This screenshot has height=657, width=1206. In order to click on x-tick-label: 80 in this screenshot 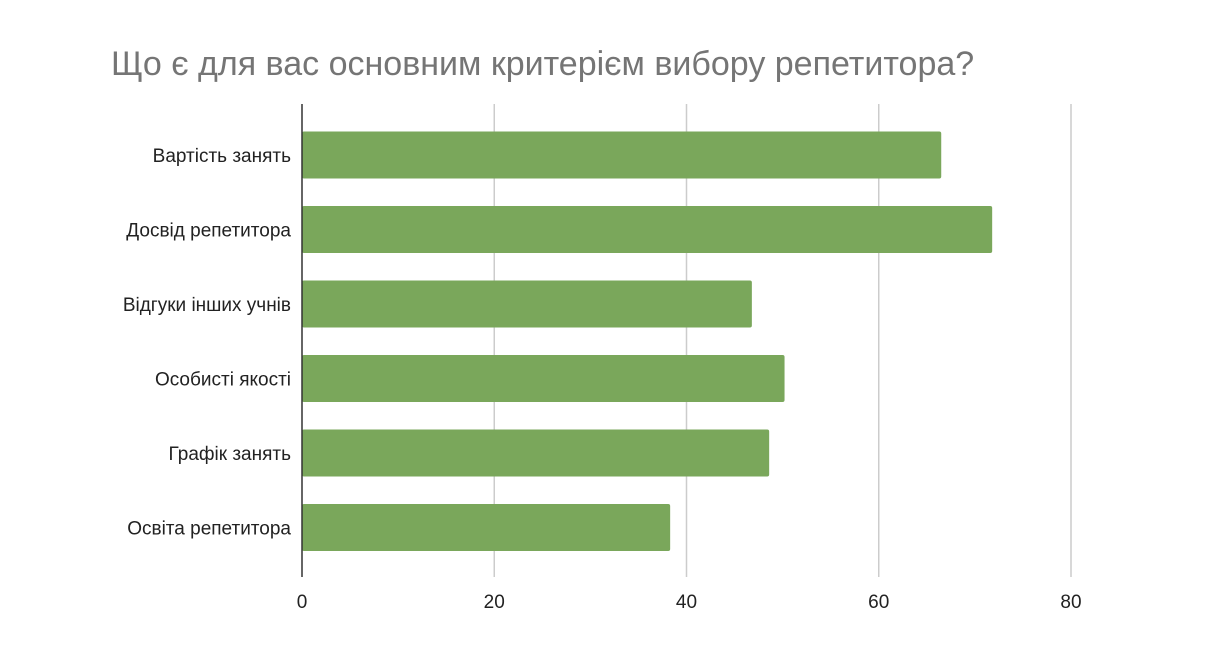, I will do `click(1070, 602)`.